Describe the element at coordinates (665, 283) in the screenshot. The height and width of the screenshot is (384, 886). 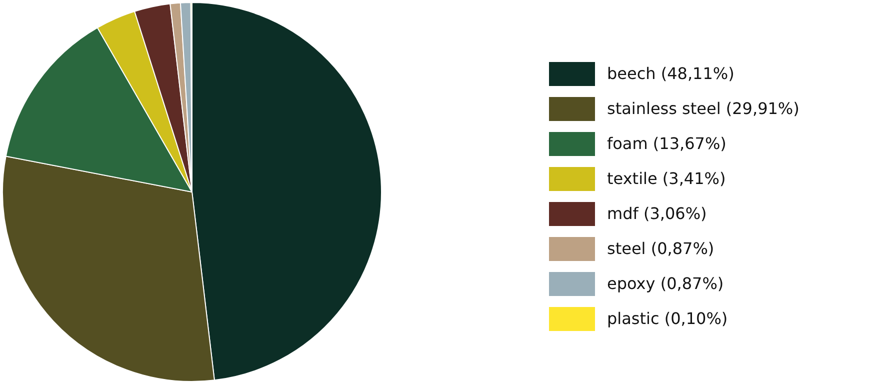
I see `legend-label: epoxy (0,87%)` at that location.